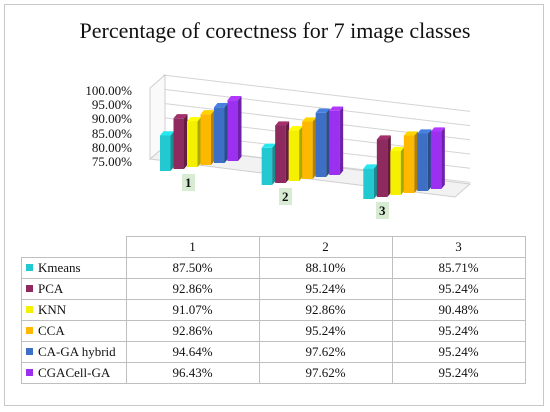 The width and height of the screenshot is (550, 412). I want to click on legend-label: Kmeans, so click(59, 267).